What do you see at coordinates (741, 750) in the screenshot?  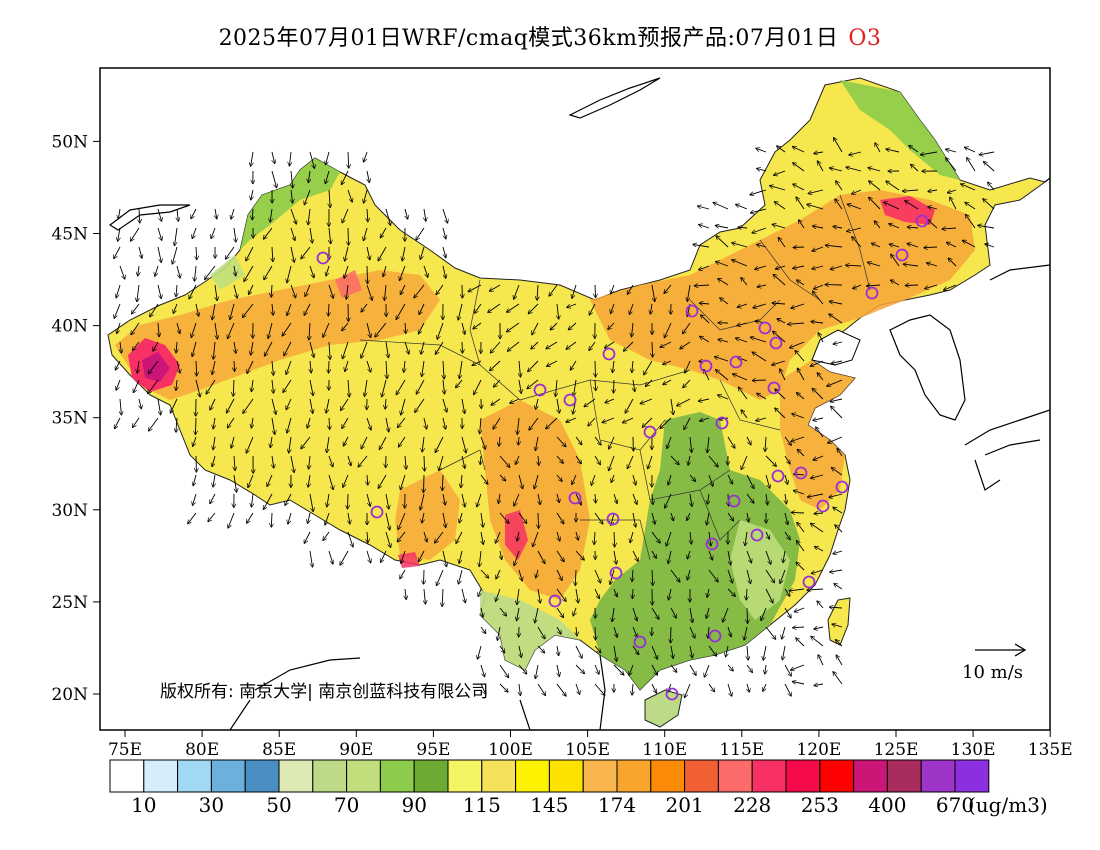 I see `lon-tick-label: 115E` at bounding box center [741, 750].